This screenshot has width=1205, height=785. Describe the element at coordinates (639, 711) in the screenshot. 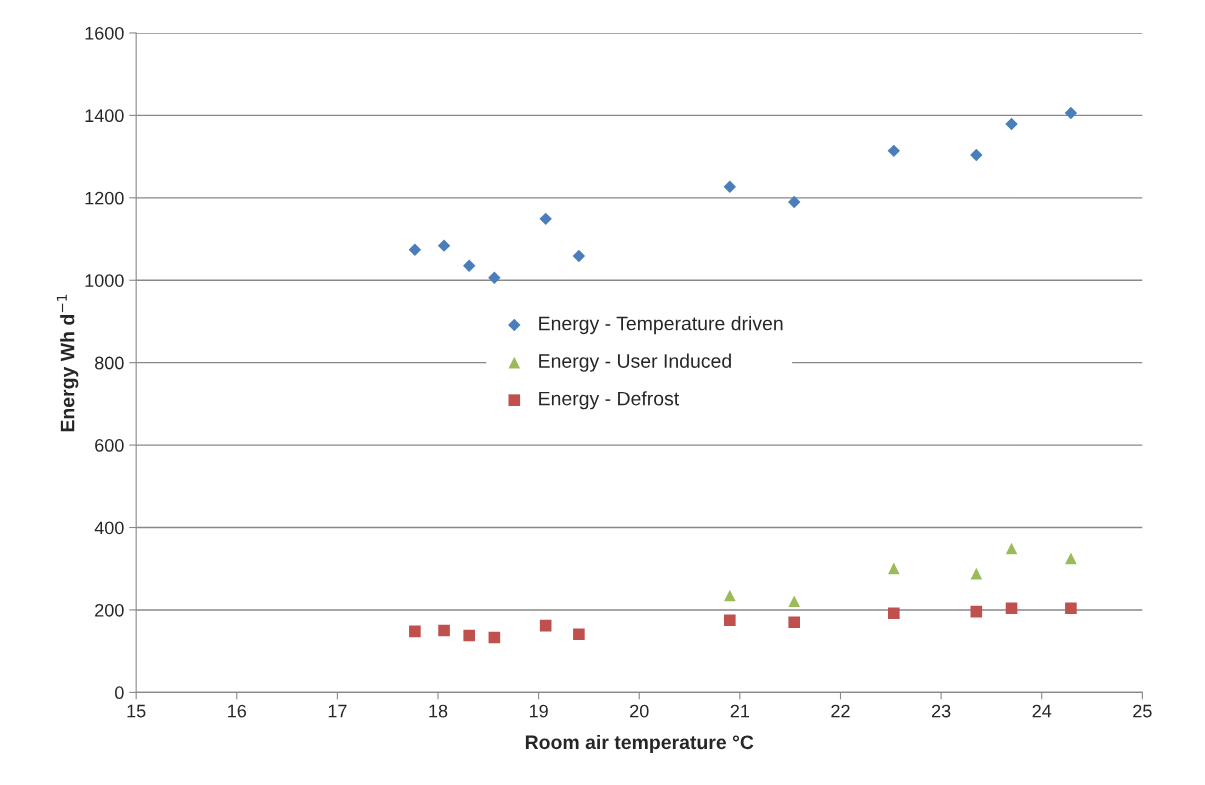

I see `x-tick-label: 20` at that location.